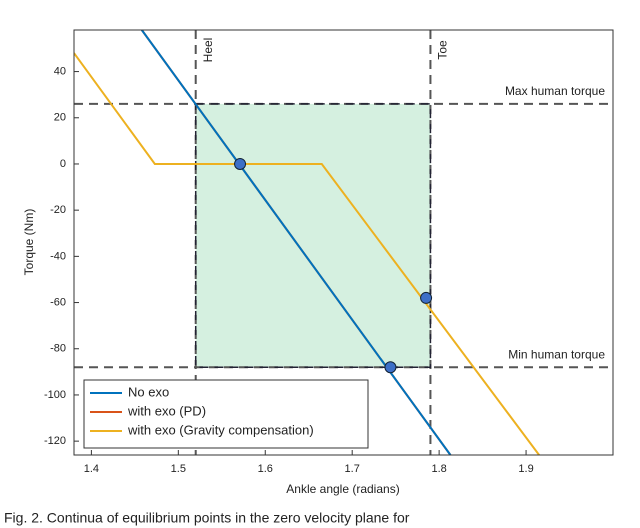 The height and width of the screenshot is (528, 640). What do you see at coordinates (178, 469) in the screenshot?
I see `x-tick-label: 1.5` at bounding box center [178, 469].